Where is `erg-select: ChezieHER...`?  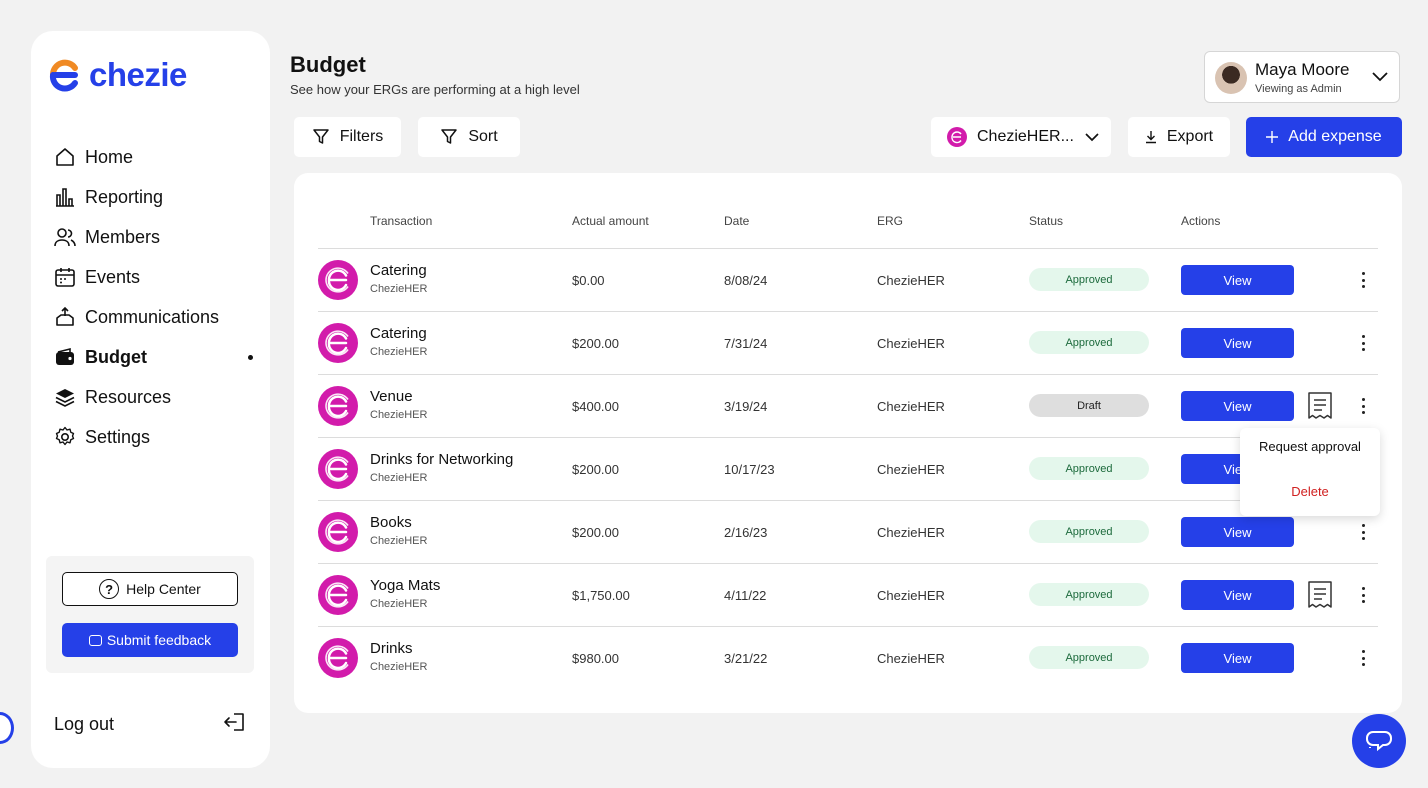 erg-select: ChezieHER... is located at coordinates (1021, 137).